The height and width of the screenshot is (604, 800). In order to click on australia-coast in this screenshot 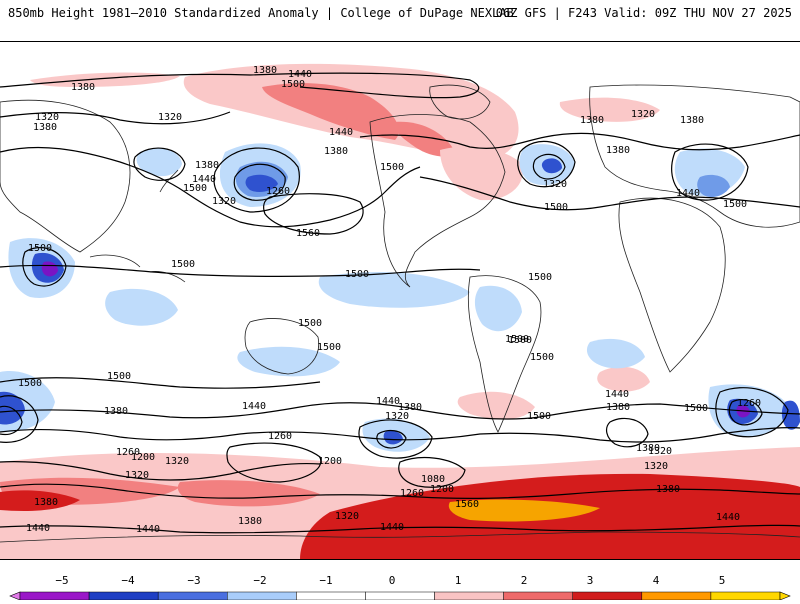, I will do `click(282, 346)`.